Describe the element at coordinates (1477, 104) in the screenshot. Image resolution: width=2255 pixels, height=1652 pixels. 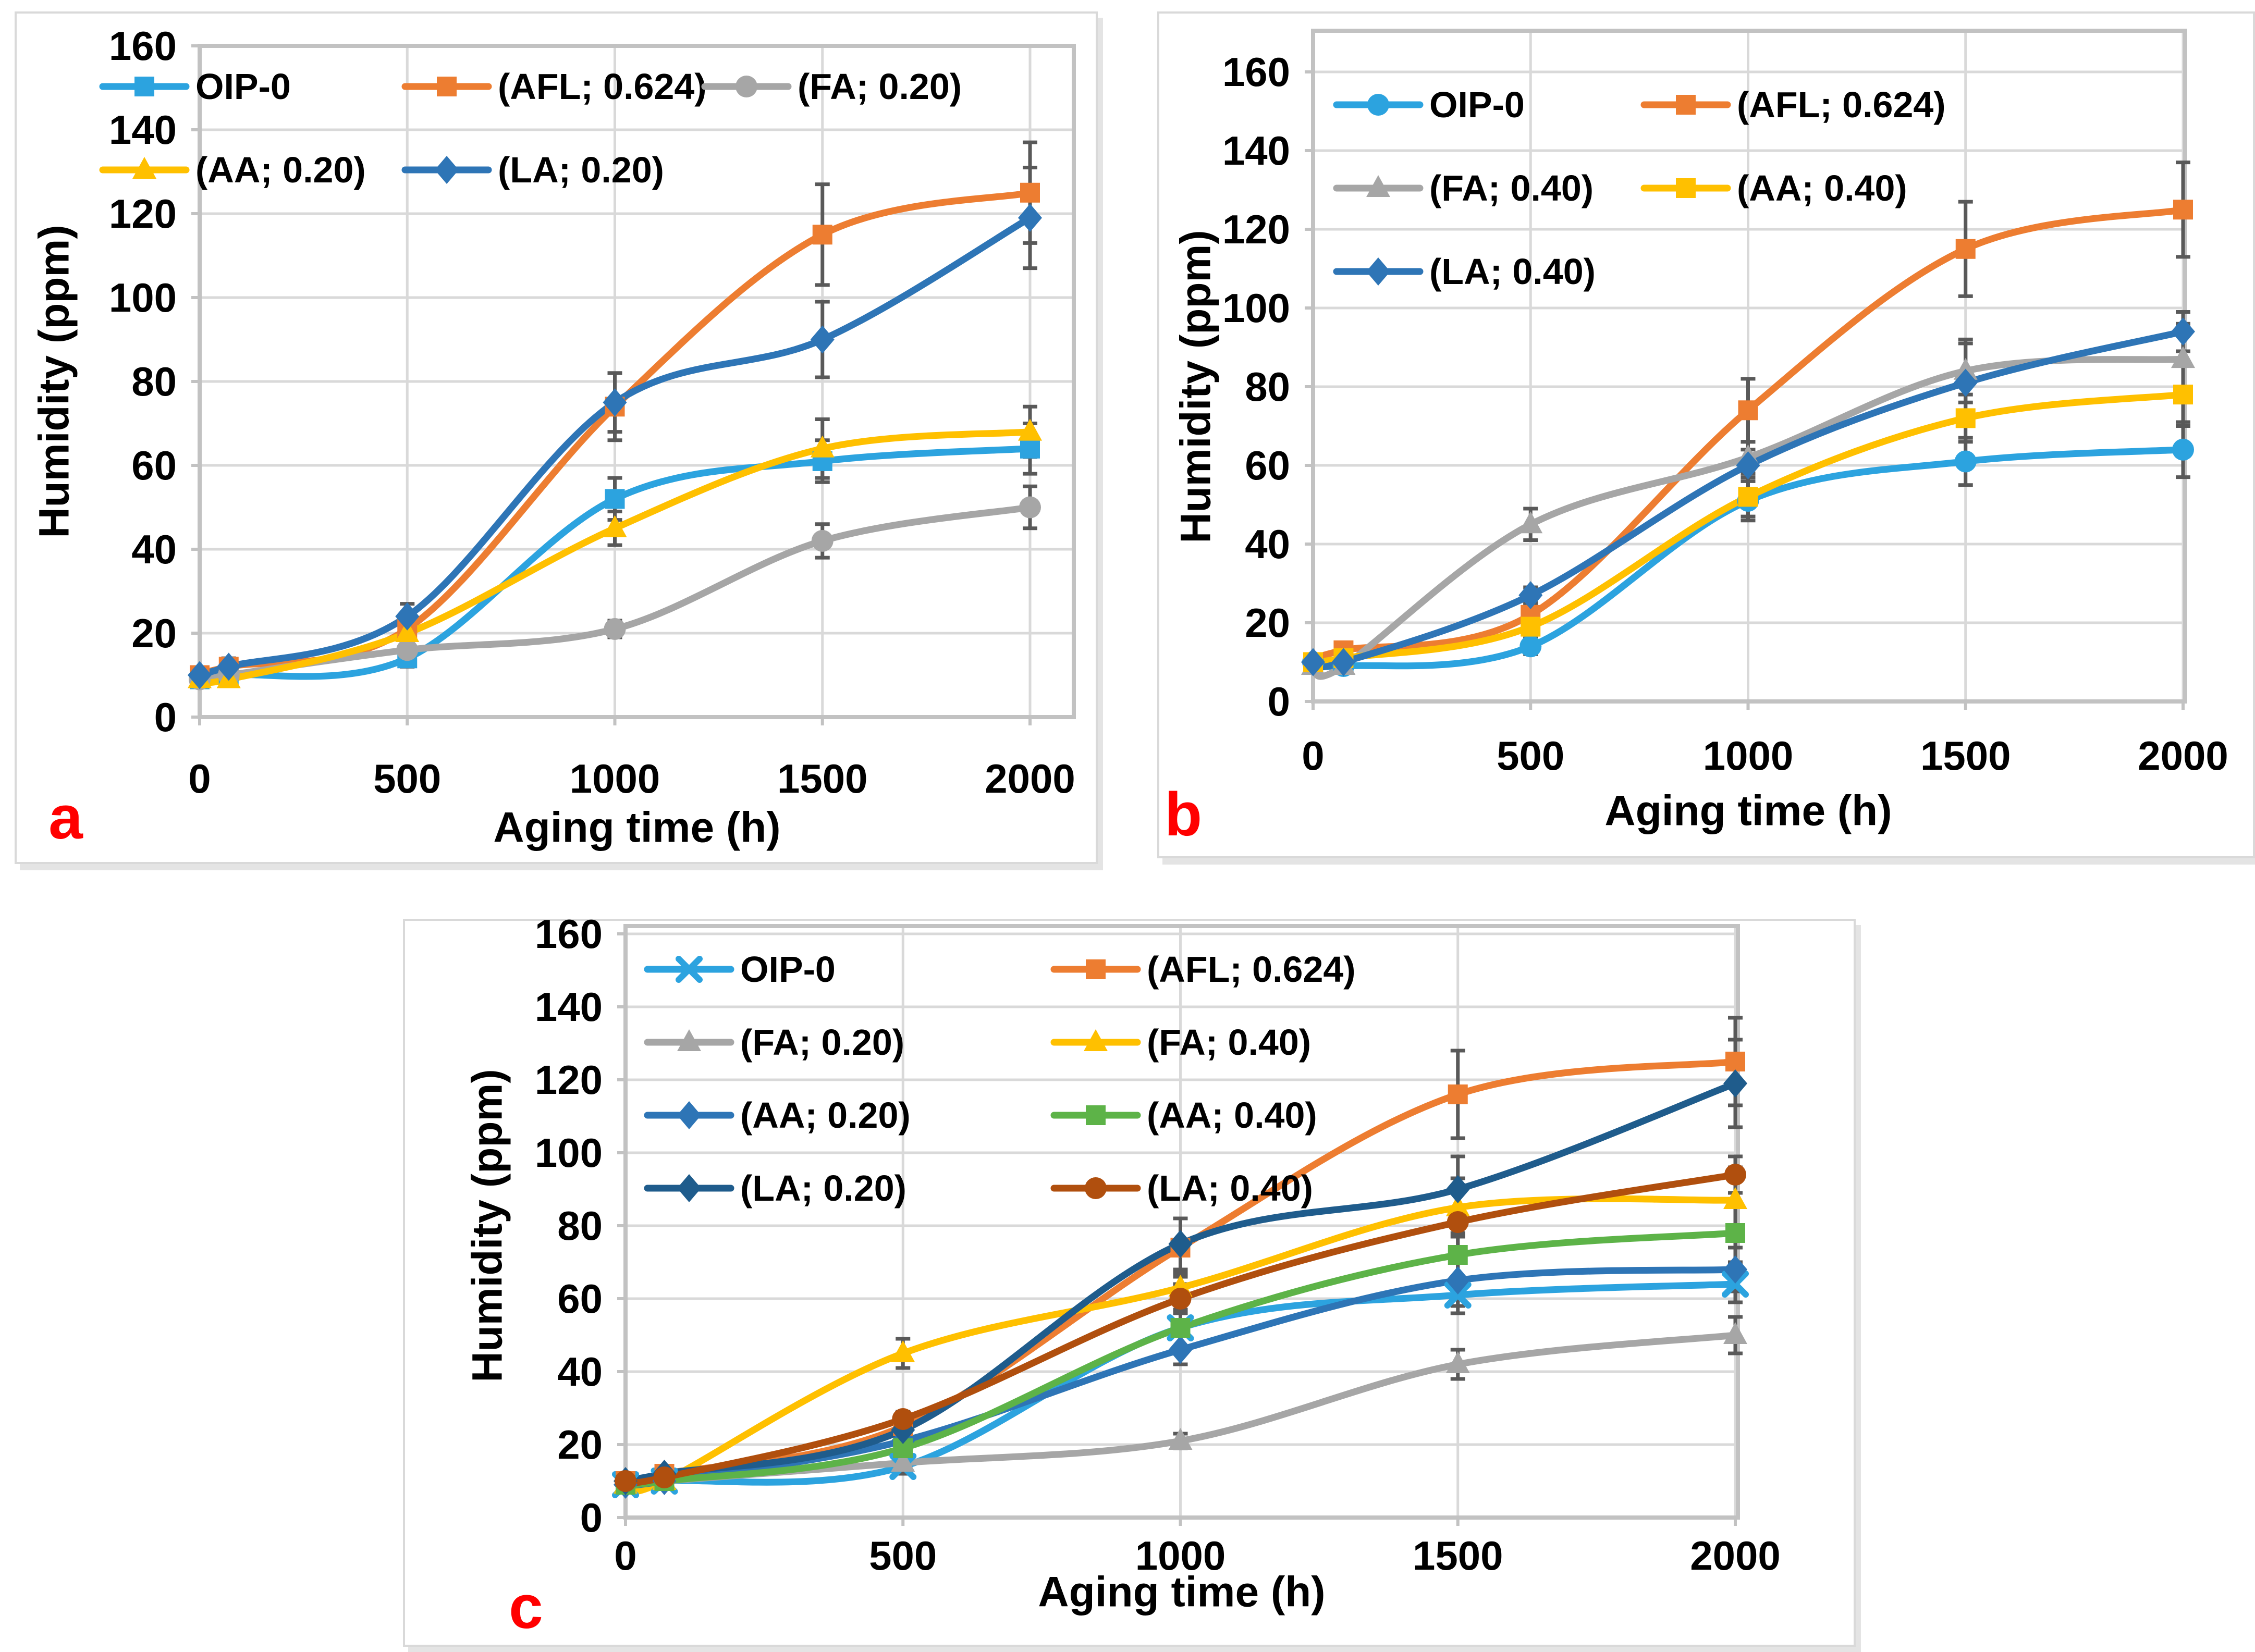
I see `legend-label: OIP-0` at that location.